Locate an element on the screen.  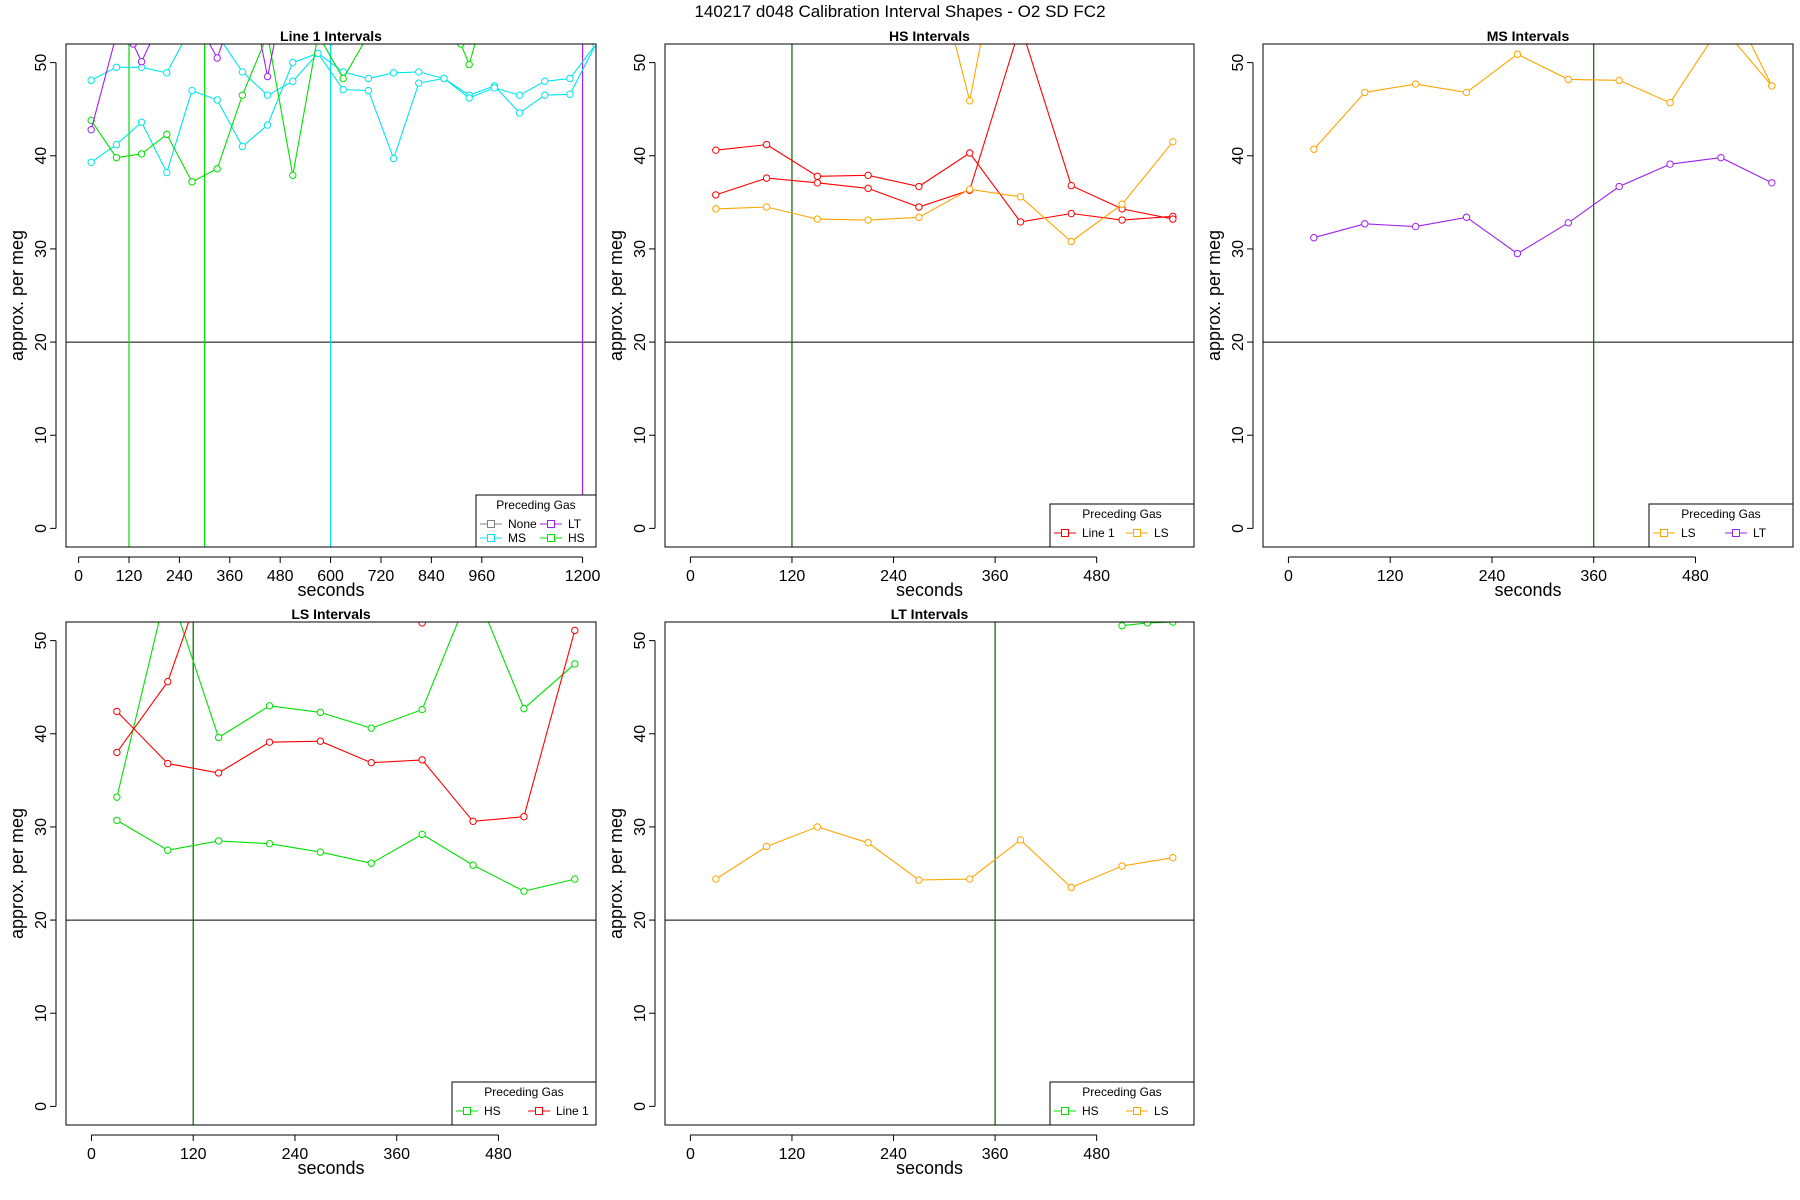
legend-box is located at coordinates (524, 1103).